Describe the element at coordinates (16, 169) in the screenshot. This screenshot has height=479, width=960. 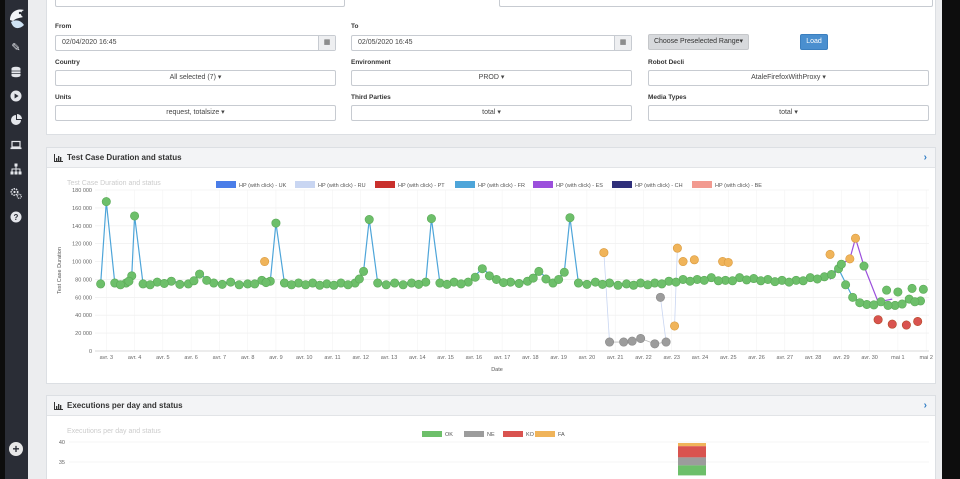
I see `sitemap-icon` at that location.